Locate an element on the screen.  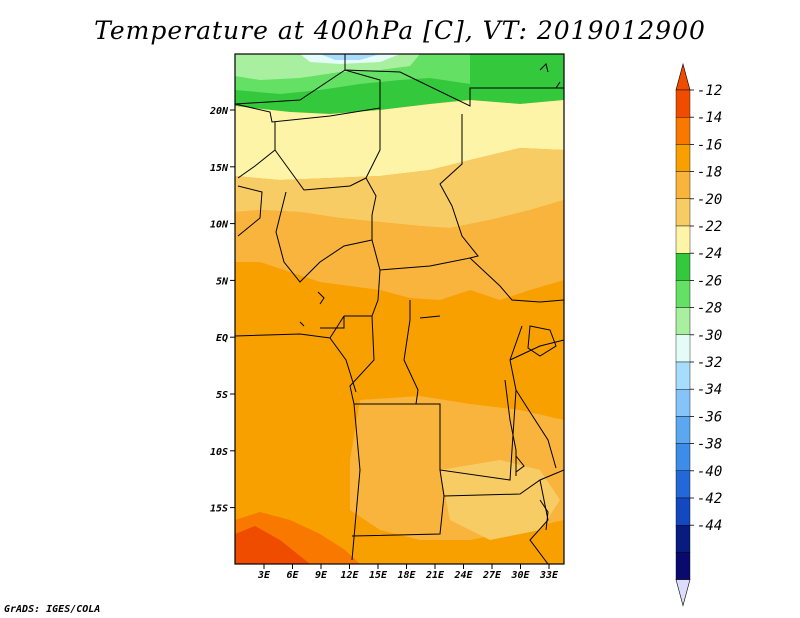
border-uganda is located at coordinates (536, 350).